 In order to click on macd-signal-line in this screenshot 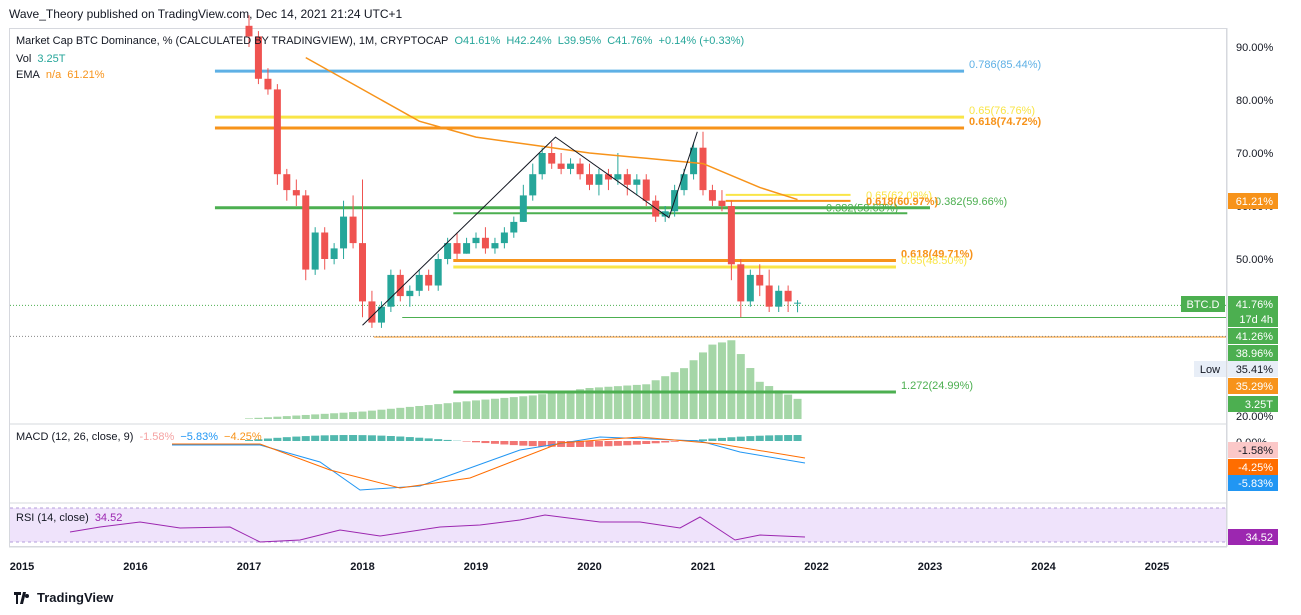, I will do `click(489, 462)`.